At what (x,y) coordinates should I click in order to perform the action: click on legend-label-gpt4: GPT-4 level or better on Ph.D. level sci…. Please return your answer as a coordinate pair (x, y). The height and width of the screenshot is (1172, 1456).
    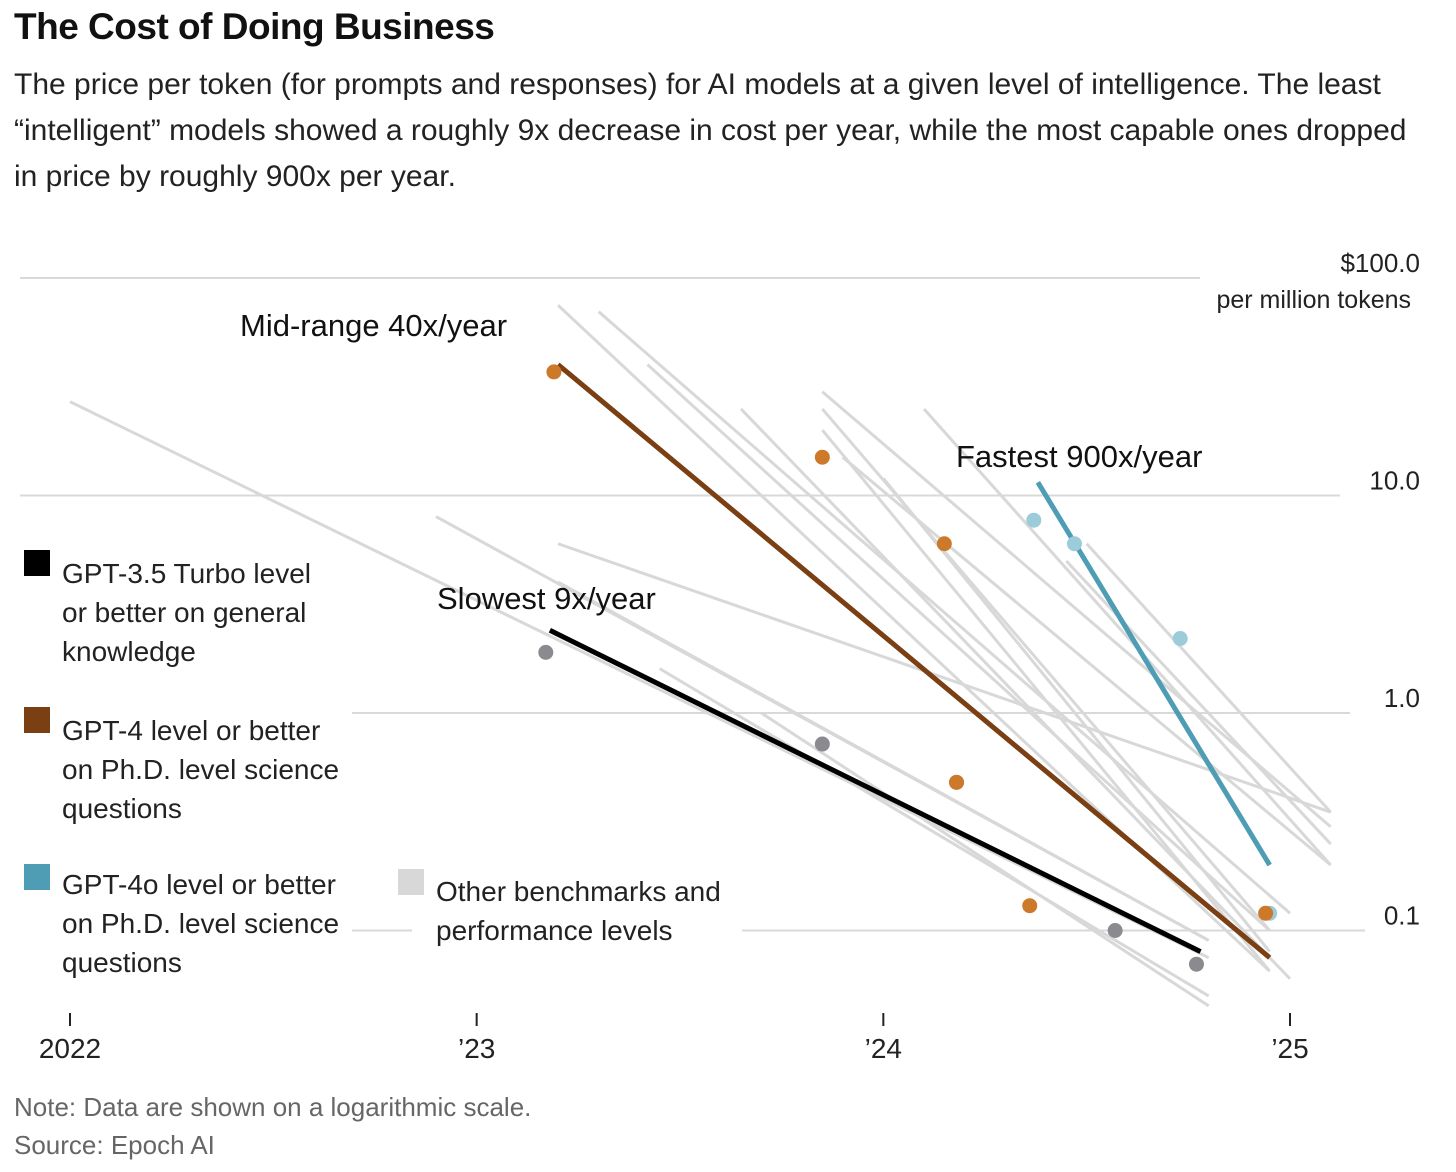
    Looking at the image, I should click on (200, 769).